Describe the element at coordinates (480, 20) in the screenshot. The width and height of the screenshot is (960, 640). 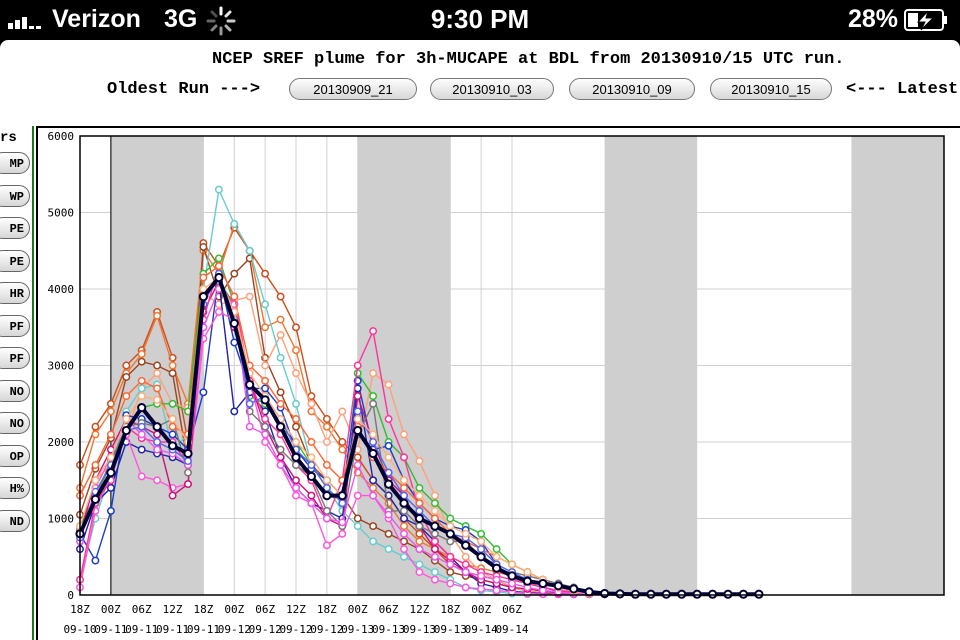
I see `status-bar: Verizon 3G 9:30 PM 28%` at that location.